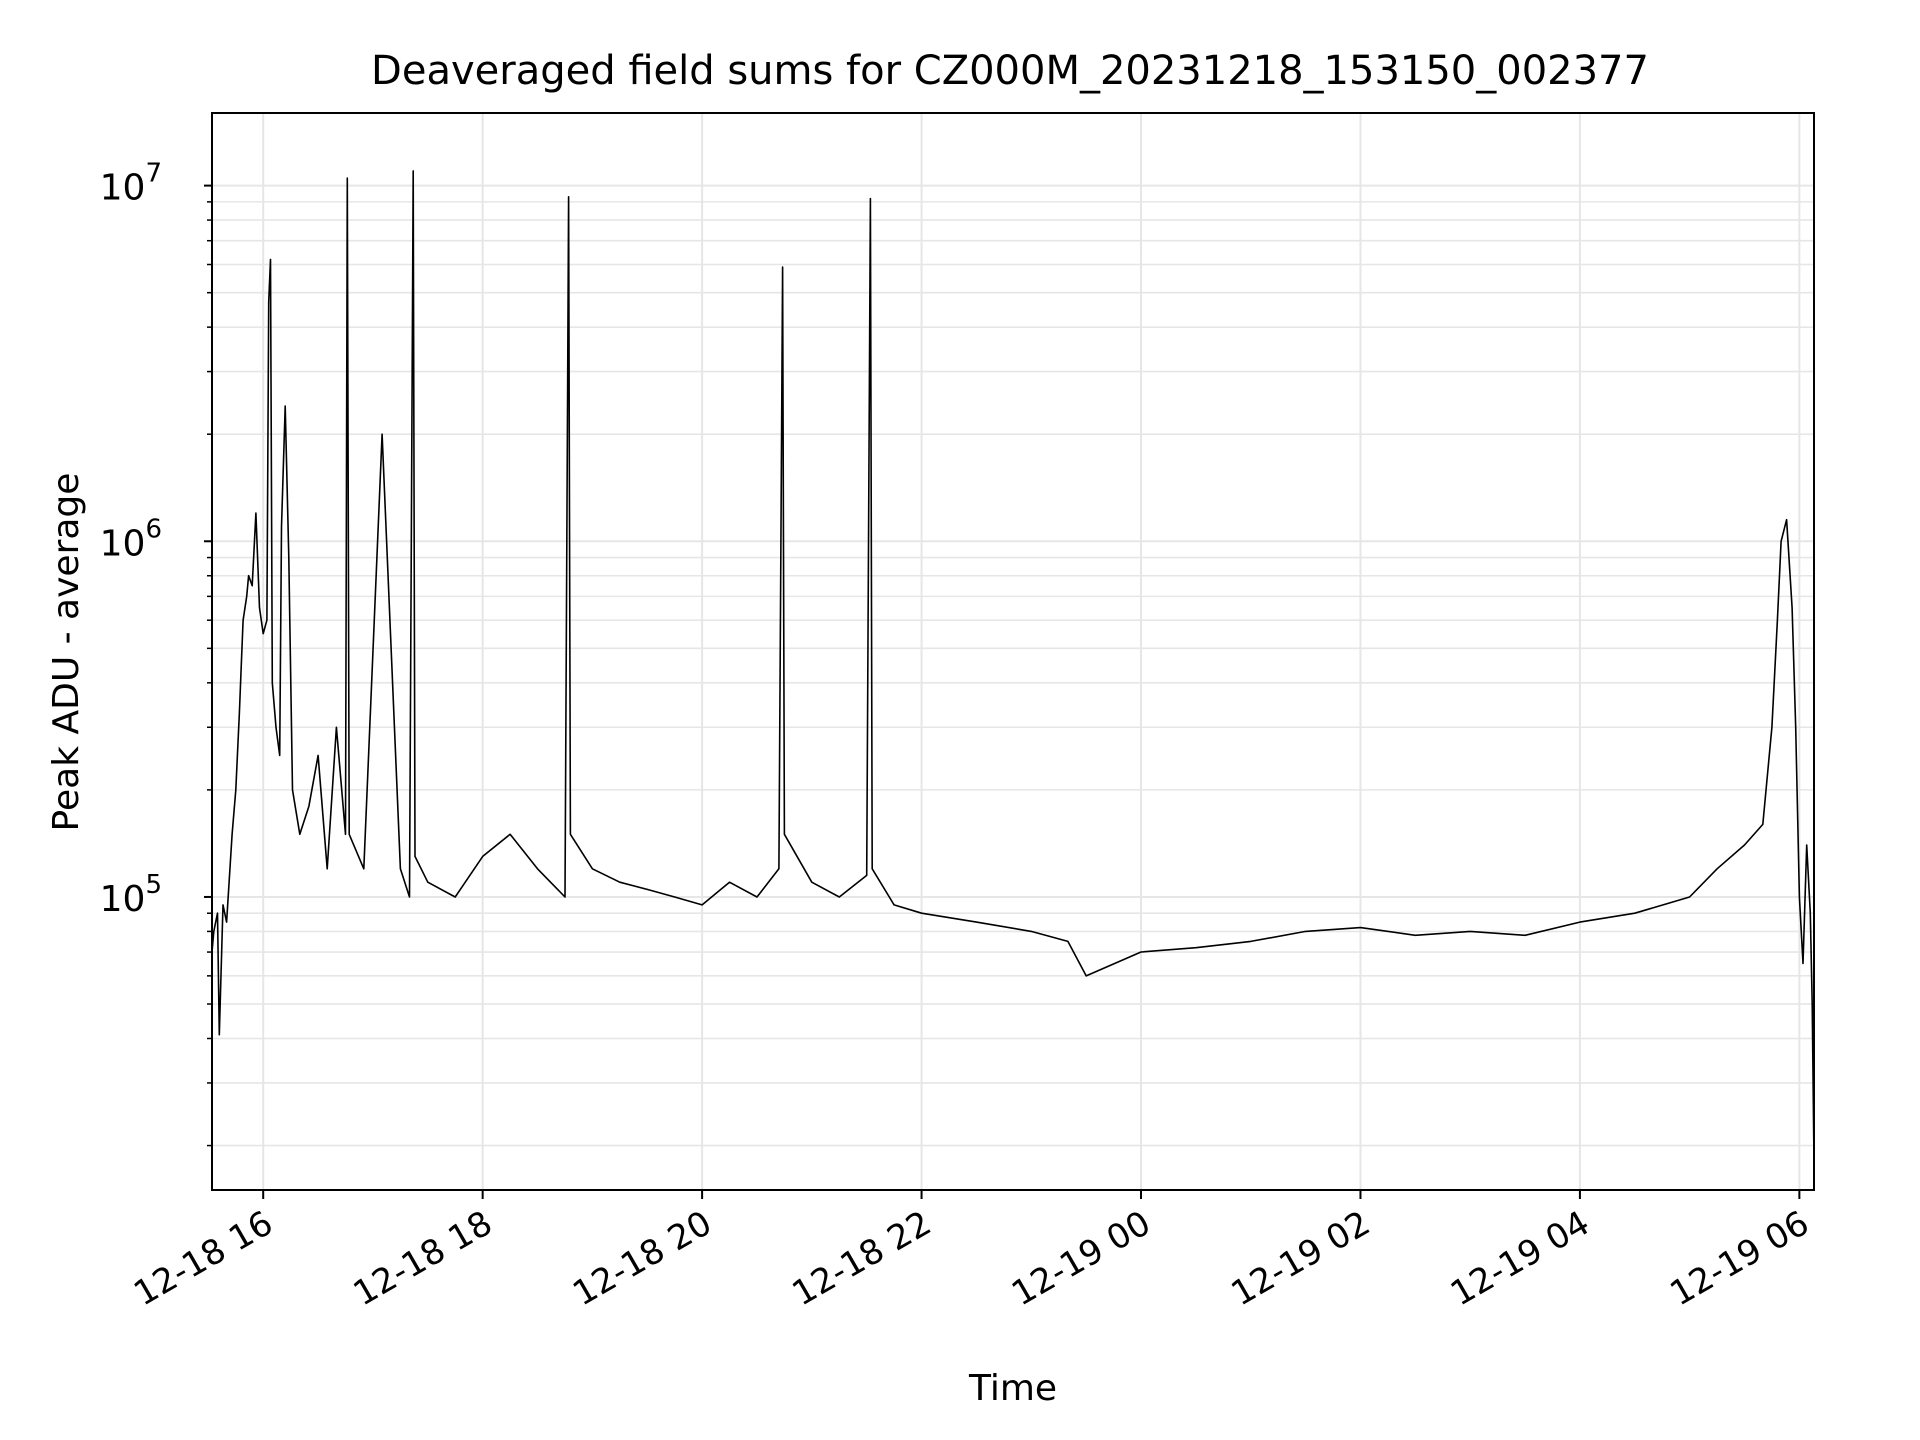  I want to click on x-tick-label: 12-18 16, so click(203, 1258).